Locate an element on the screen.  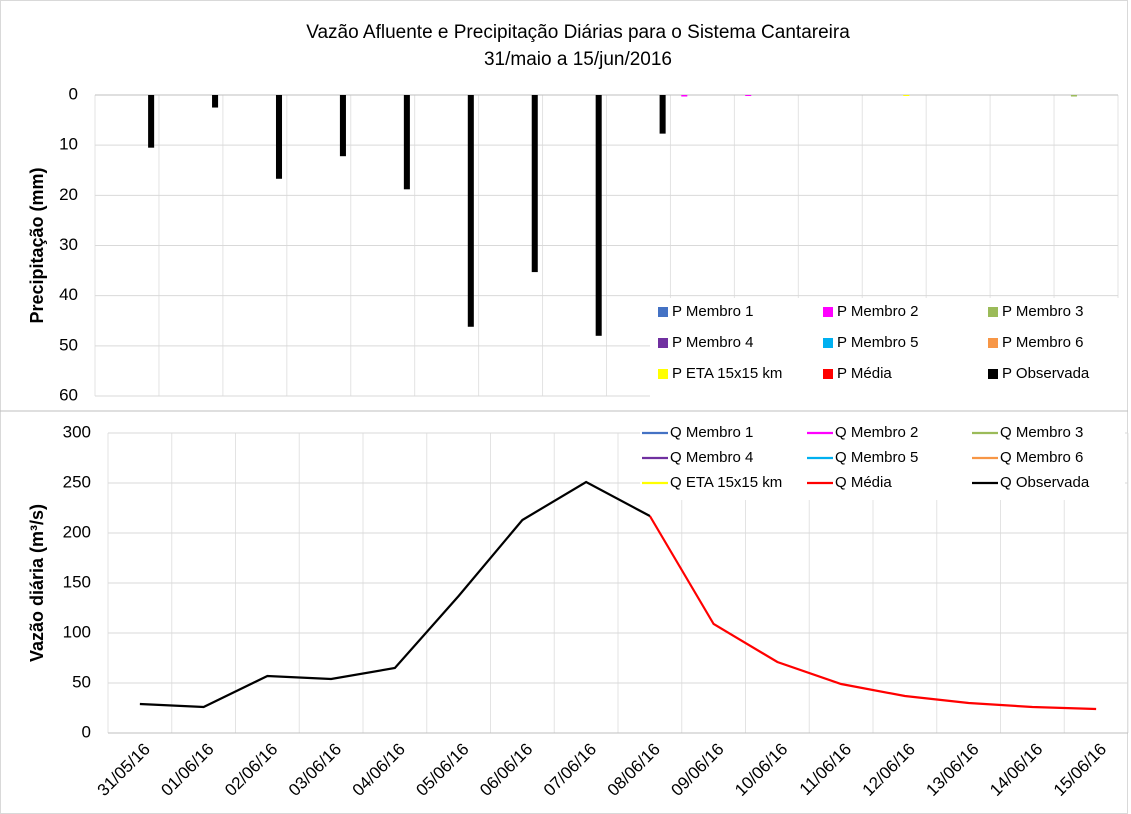
y-tick-label: 40 is located at coordinates (68, 294).